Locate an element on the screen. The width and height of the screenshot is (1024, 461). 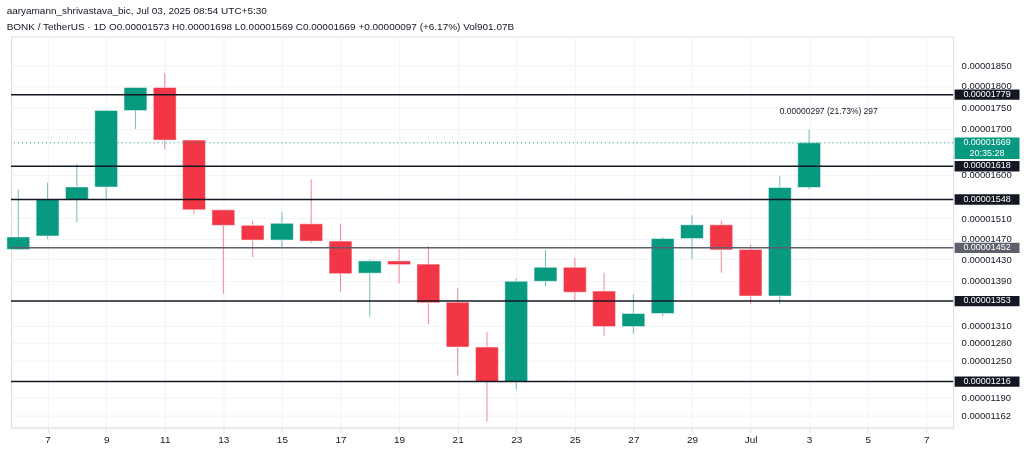
chart-title: aaryamann_shrivastava_bic, Jul 03, 2025 08:54 UTC+5:30 is located at coordinates (137, 11).